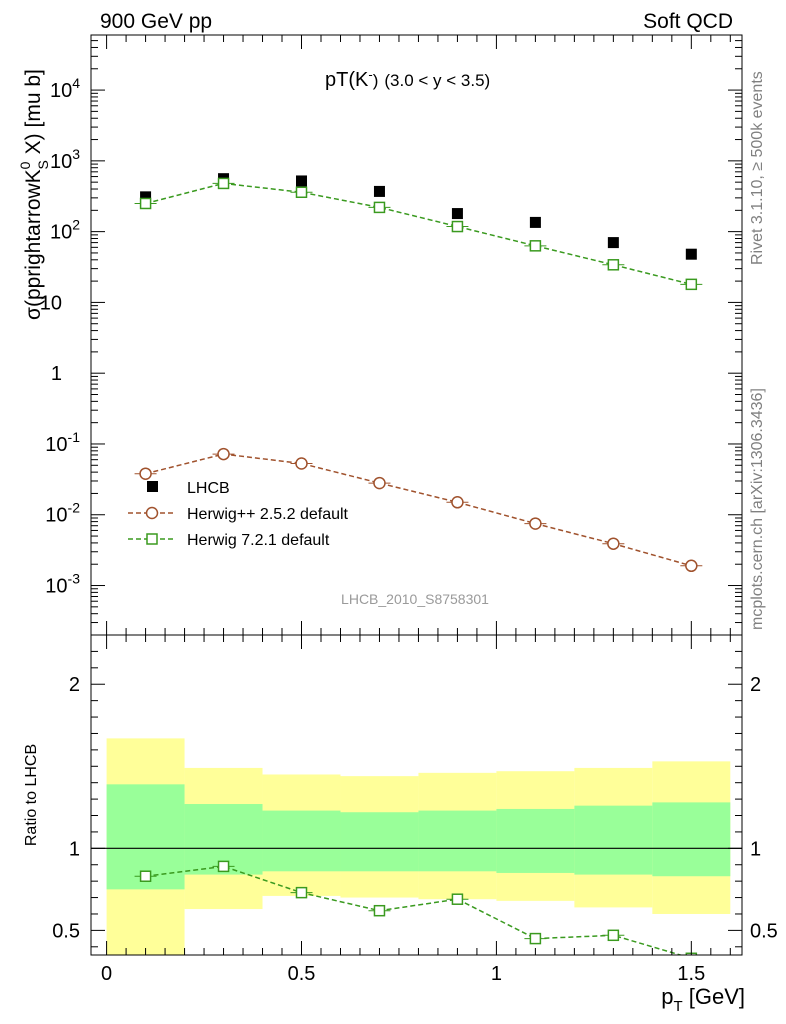 This screenshot has height=1024, width=786. What do you see at coordinates (208, 488) in the screenshot?
I see `legend-label-lhcb: LHCB` at bounding box center [208, 488].